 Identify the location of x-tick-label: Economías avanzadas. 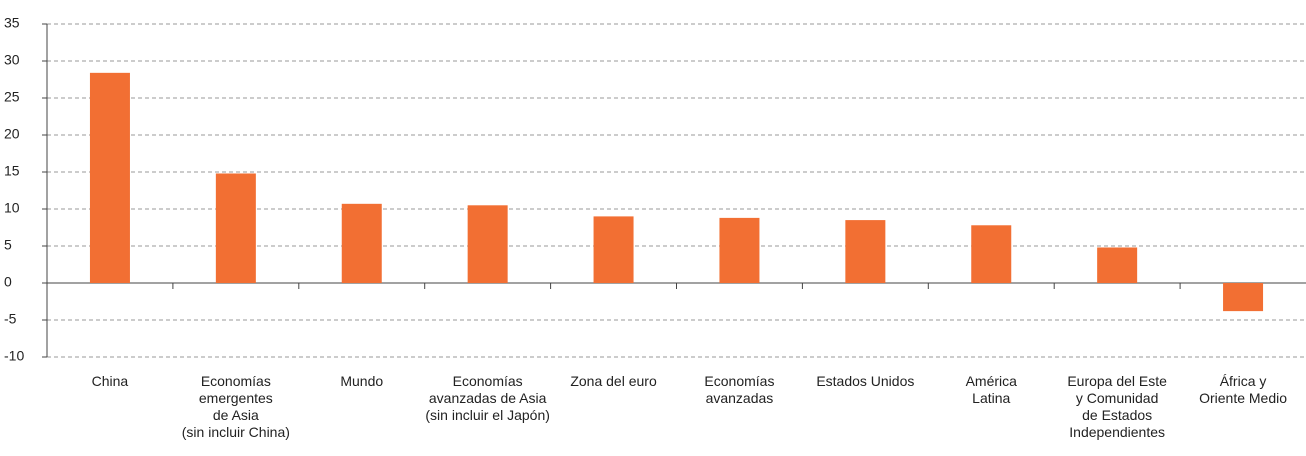
(739, 389).